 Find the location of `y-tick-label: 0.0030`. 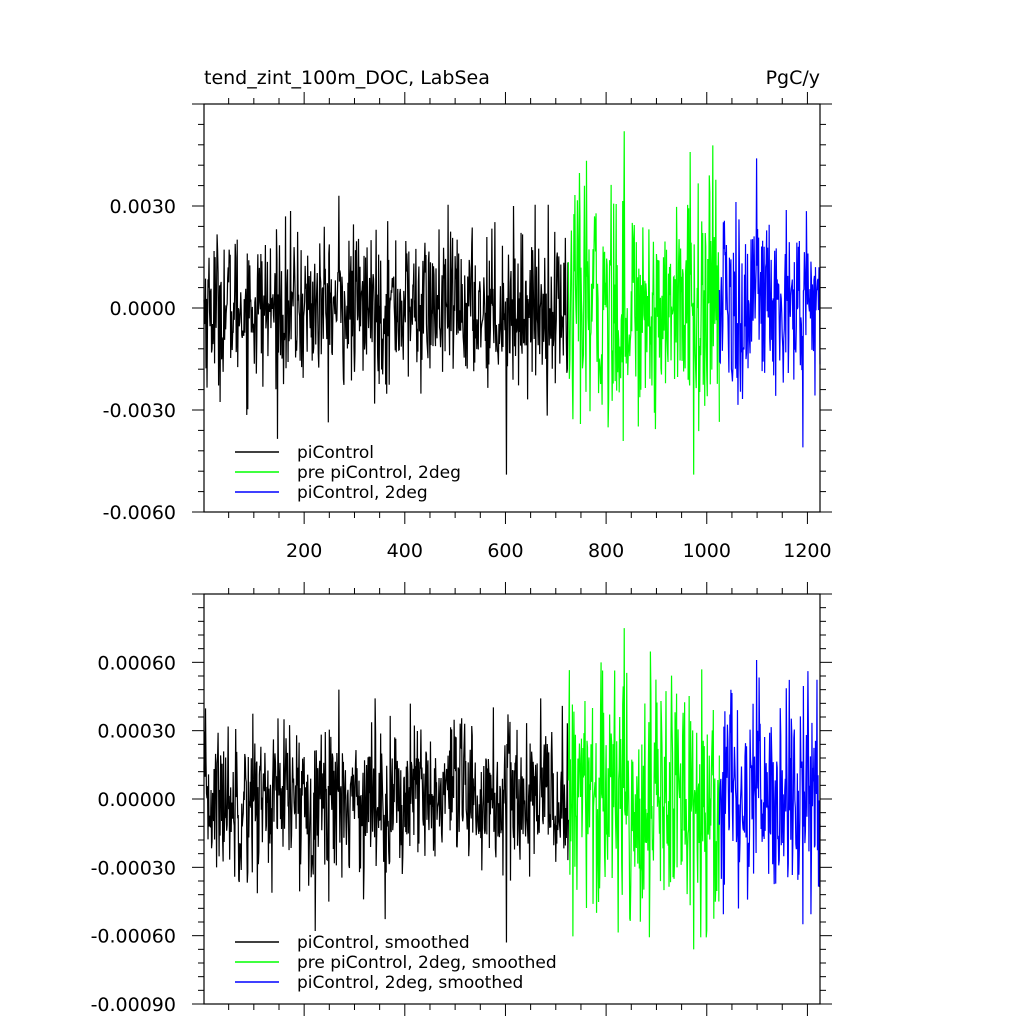

y-tick-label: 0.0030 is located at coordinates (143, 207).